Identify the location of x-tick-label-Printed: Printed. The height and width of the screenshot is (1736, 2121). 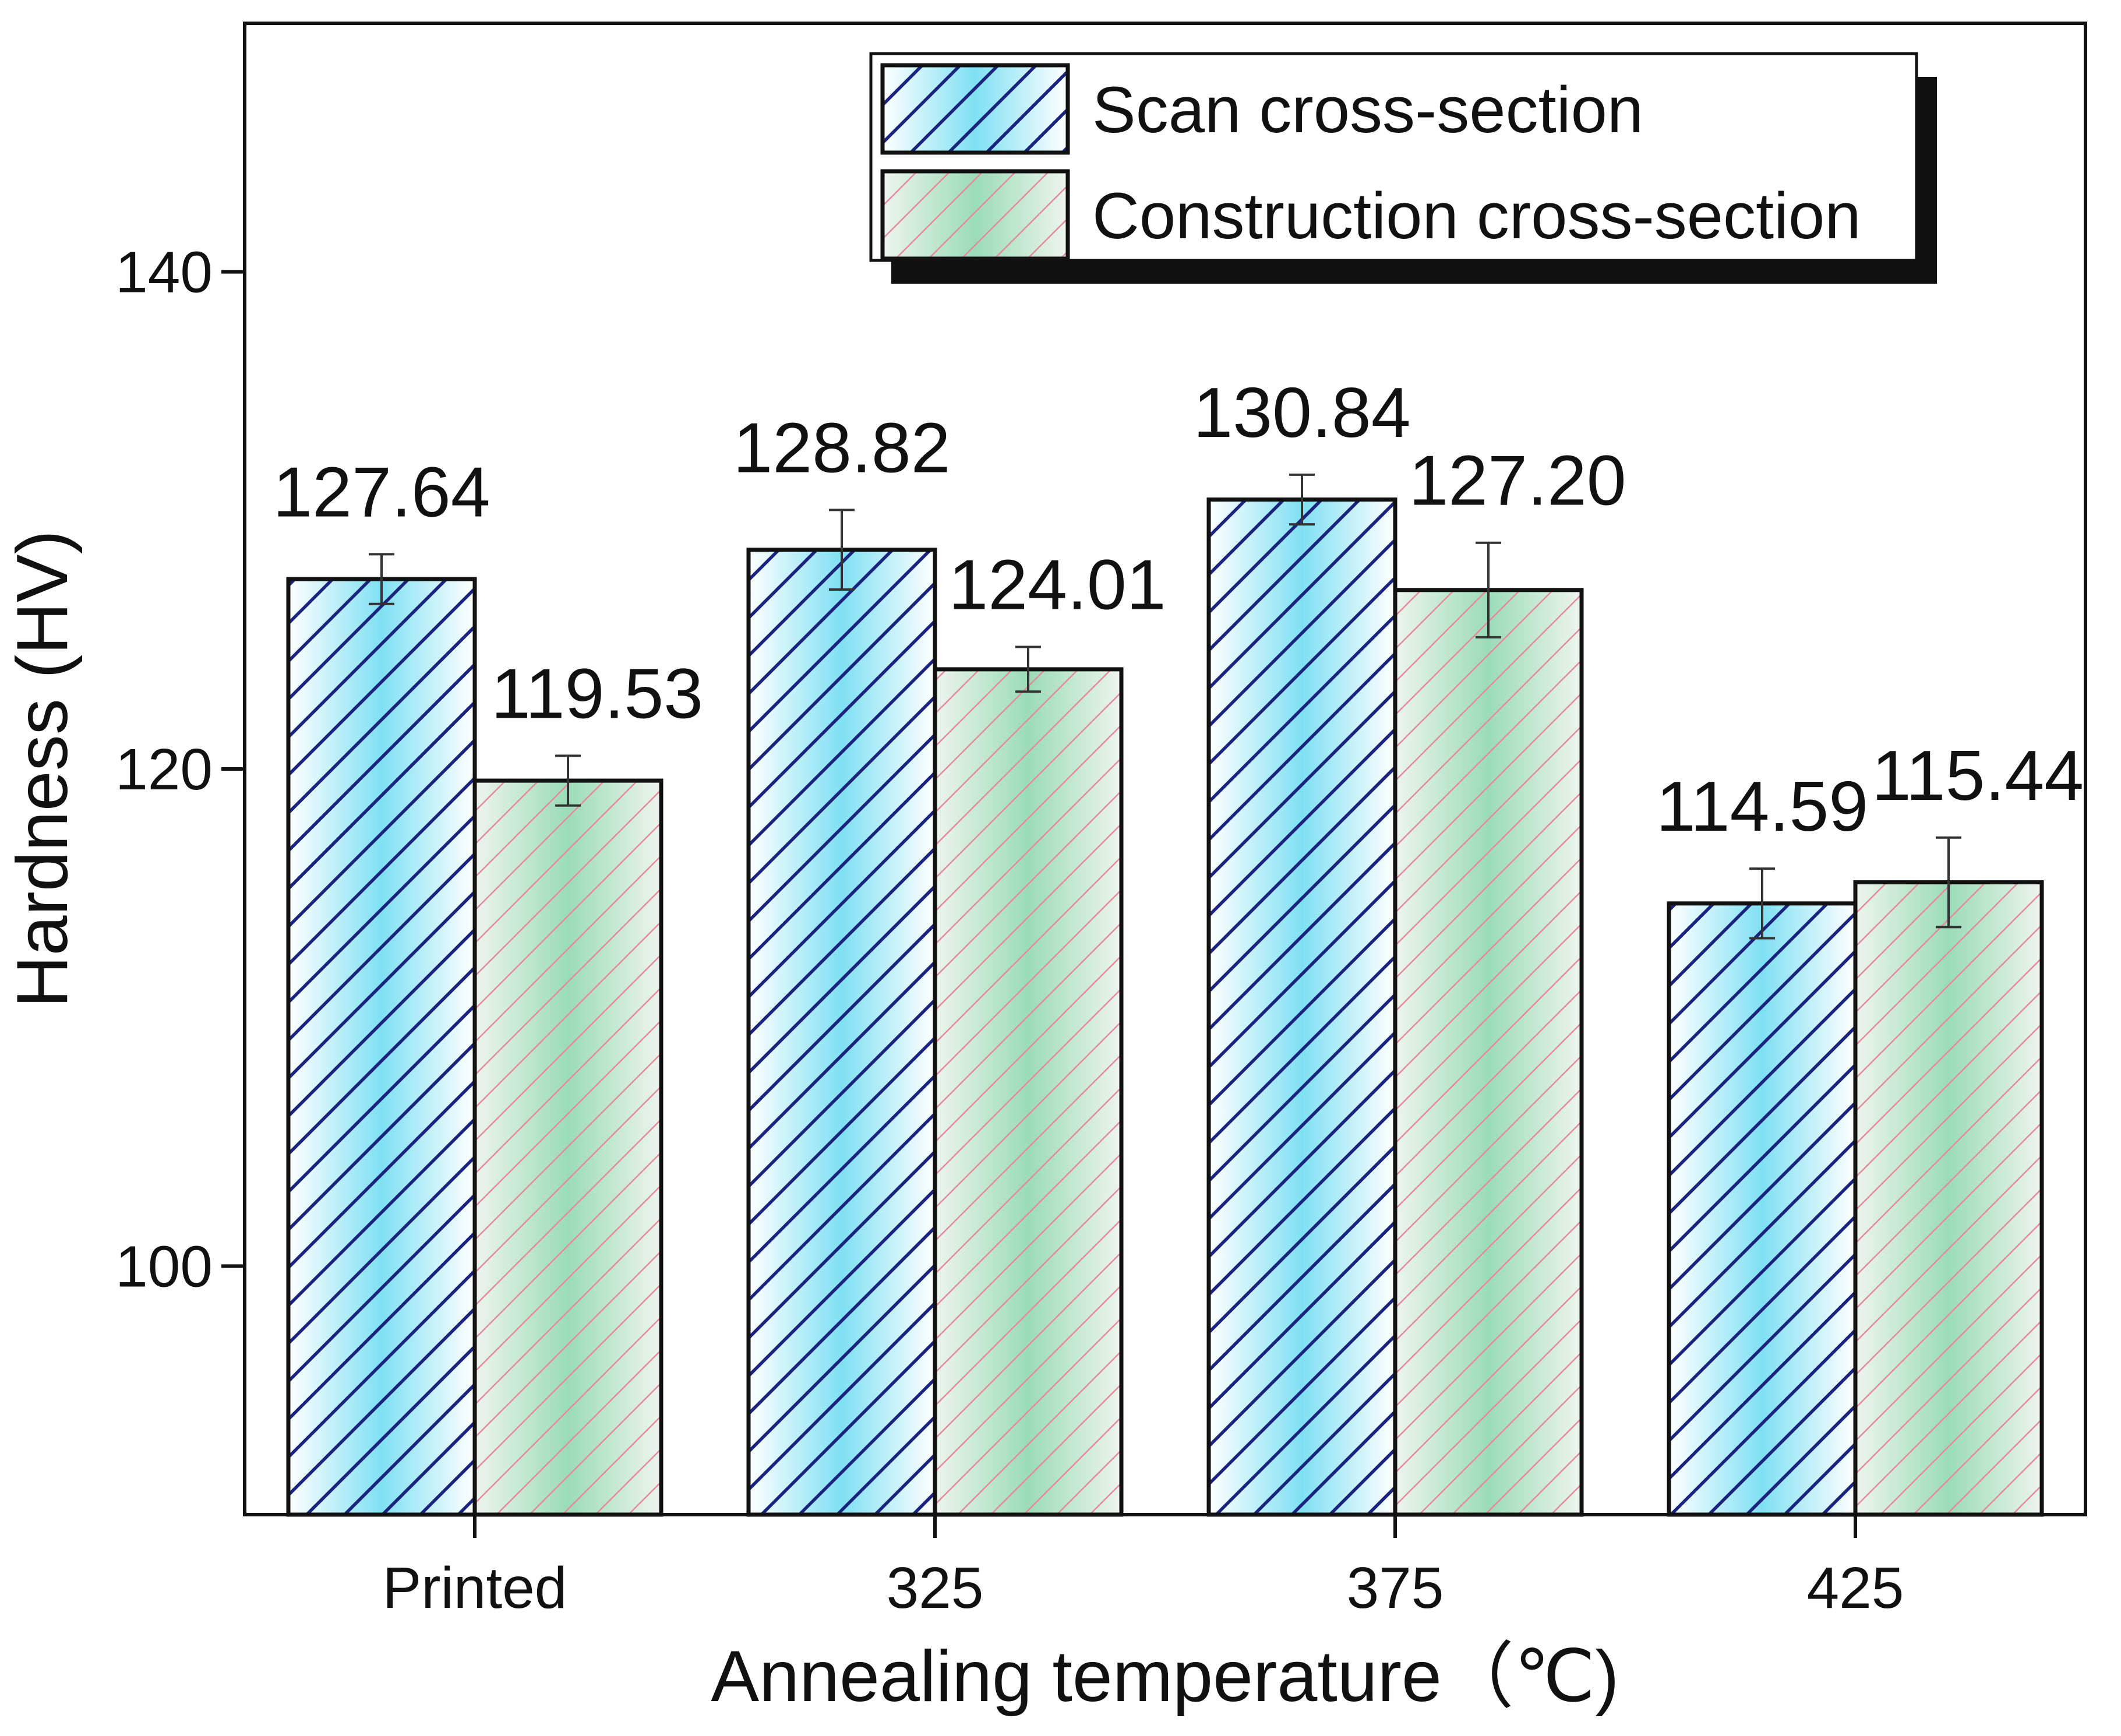
(475, 1588).